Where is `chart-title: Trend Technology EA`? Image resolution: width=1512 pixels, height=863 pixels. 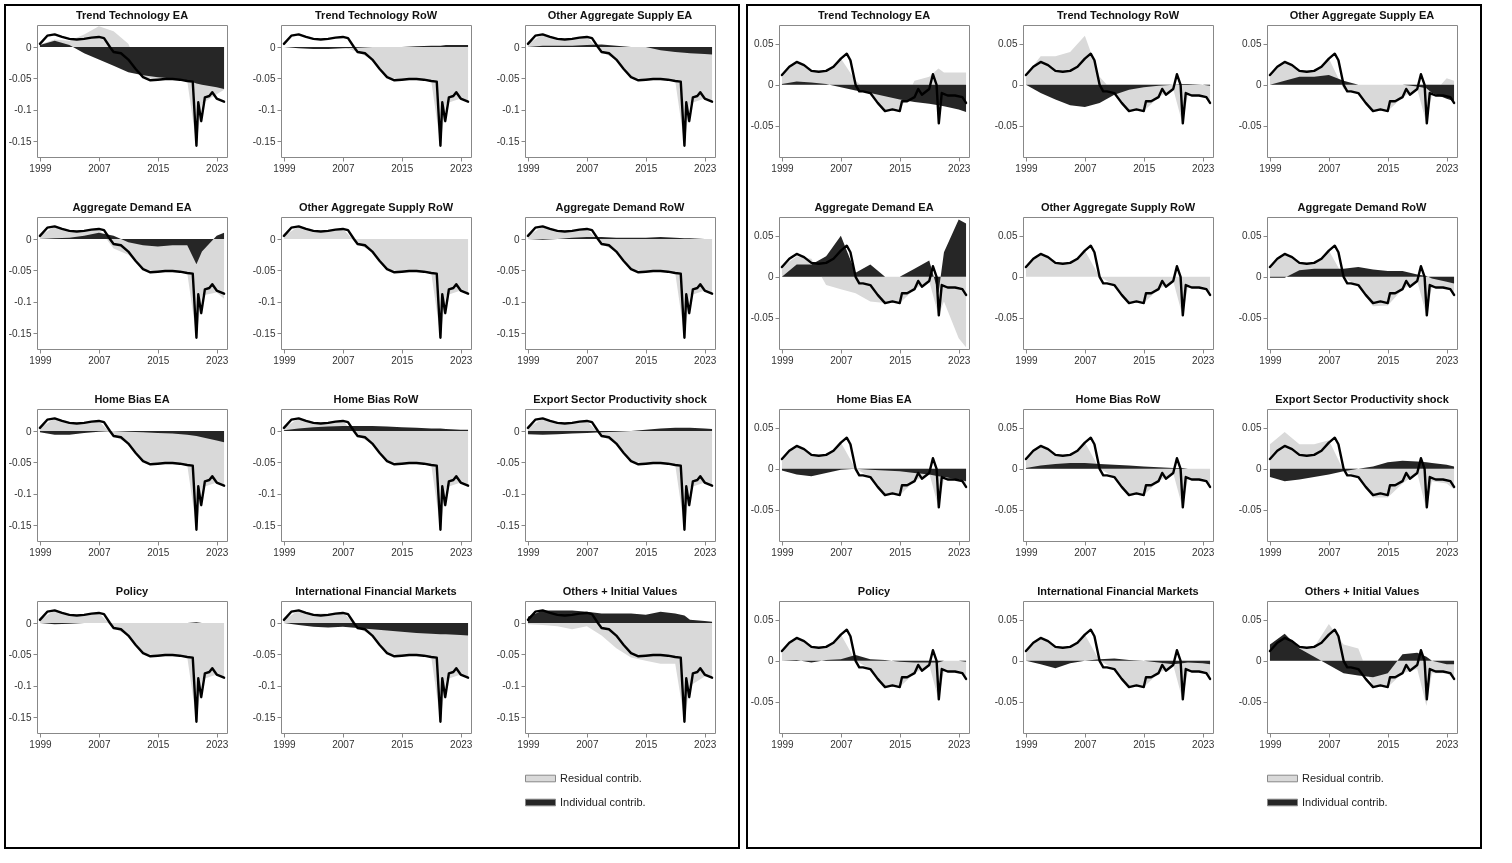
chart-title: Trend Technology EA is located at coordinates (132, 15).